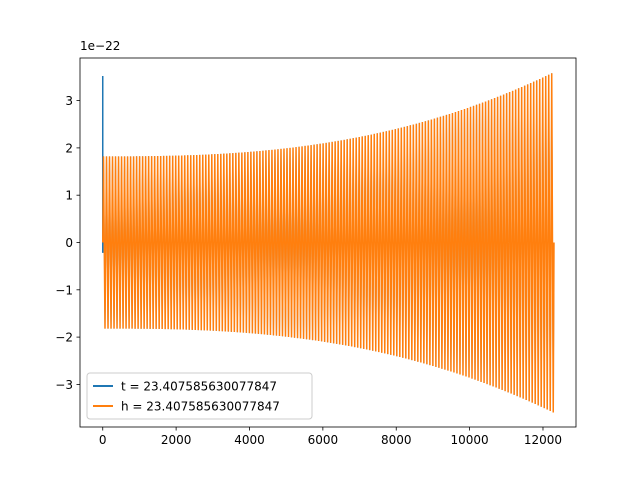 The height and width of the screenshot is (480, 640). What do you see at coordinates (200, 407) in the screenshot?
I see `legend-label-h: h = 23.407585630077847` at bounding box center [200, 407].